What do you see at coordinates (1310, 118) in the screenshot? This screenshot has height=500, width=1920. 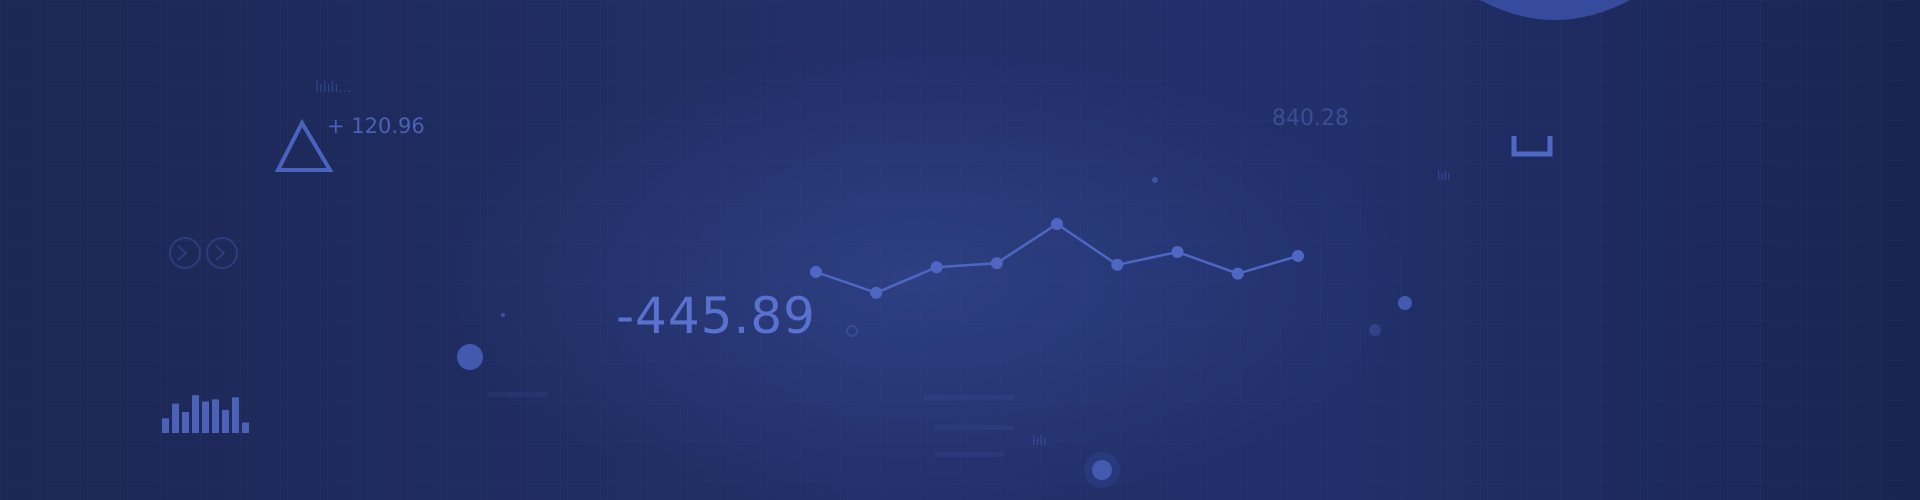 I see `corner-value: 840.28` at bounding box center [1310, 118].